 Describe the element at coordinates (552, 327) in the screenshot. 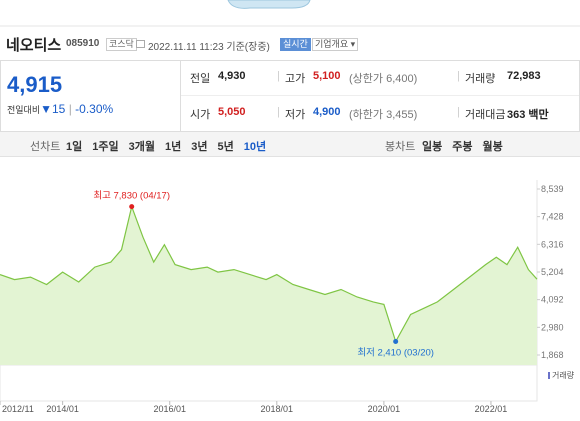

I see `y-tick-label: 2,980` at that location.